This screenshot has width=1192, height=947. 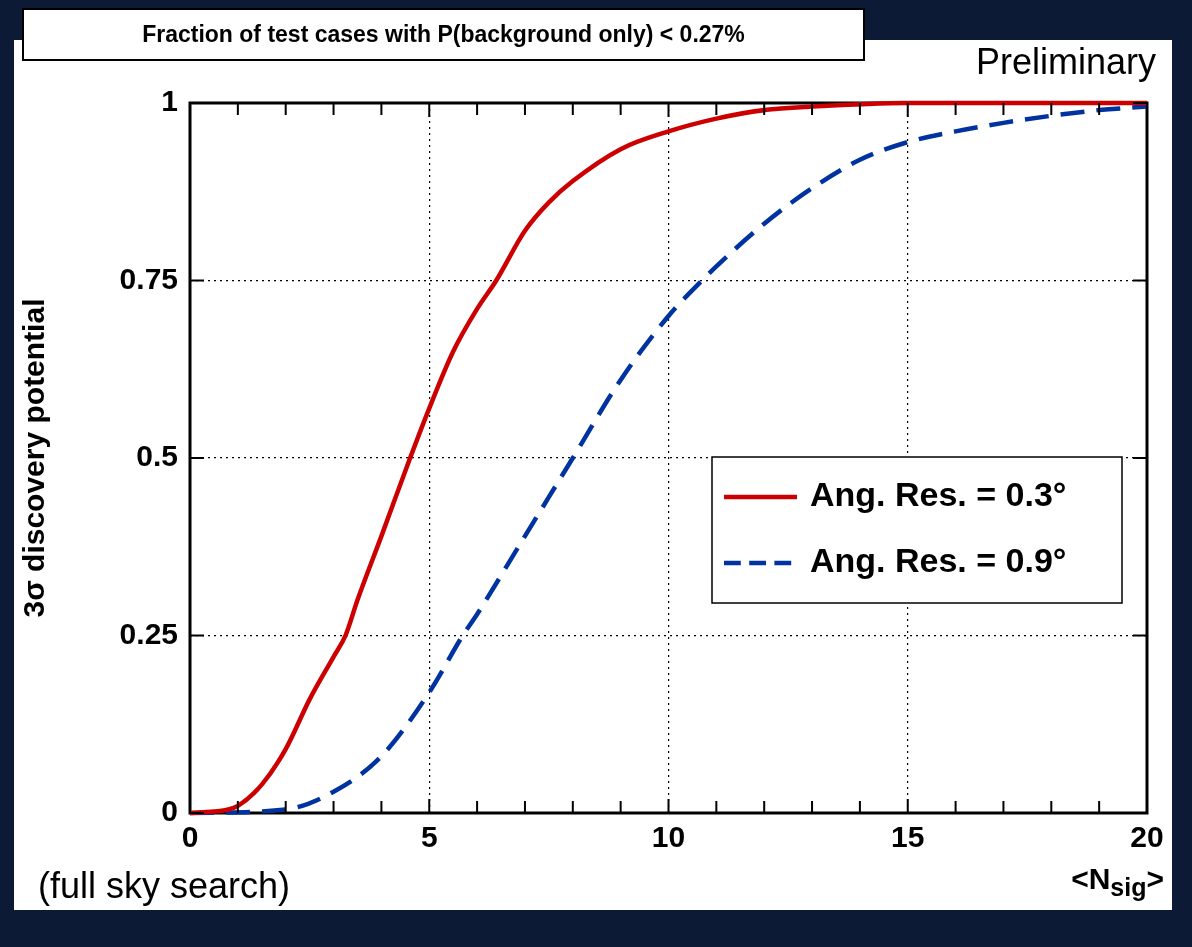 What do you see at coordinates (34, 458) in the screenshot?
I see `y-axis-title: 3σ discovery potential` at bounding box center [34, 458].